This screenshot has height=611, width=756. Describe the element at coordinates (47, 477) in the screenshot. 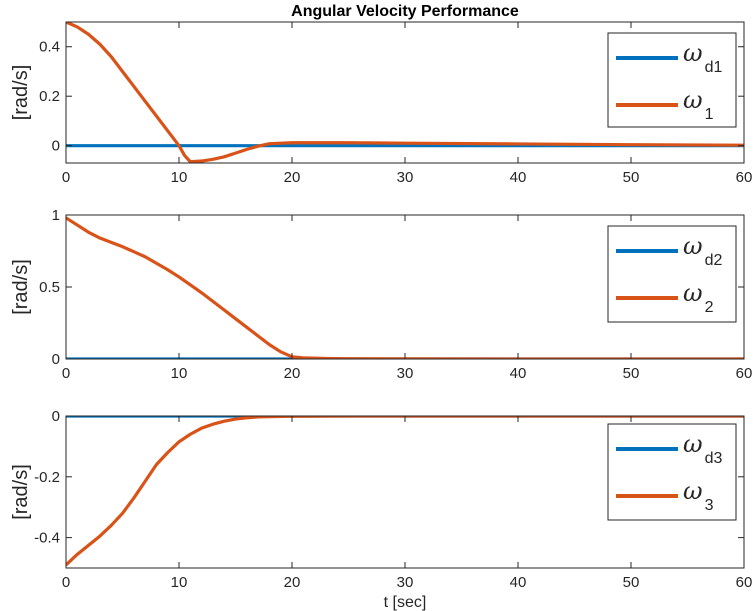

I see `y-tick-label: -0.2` at that location.